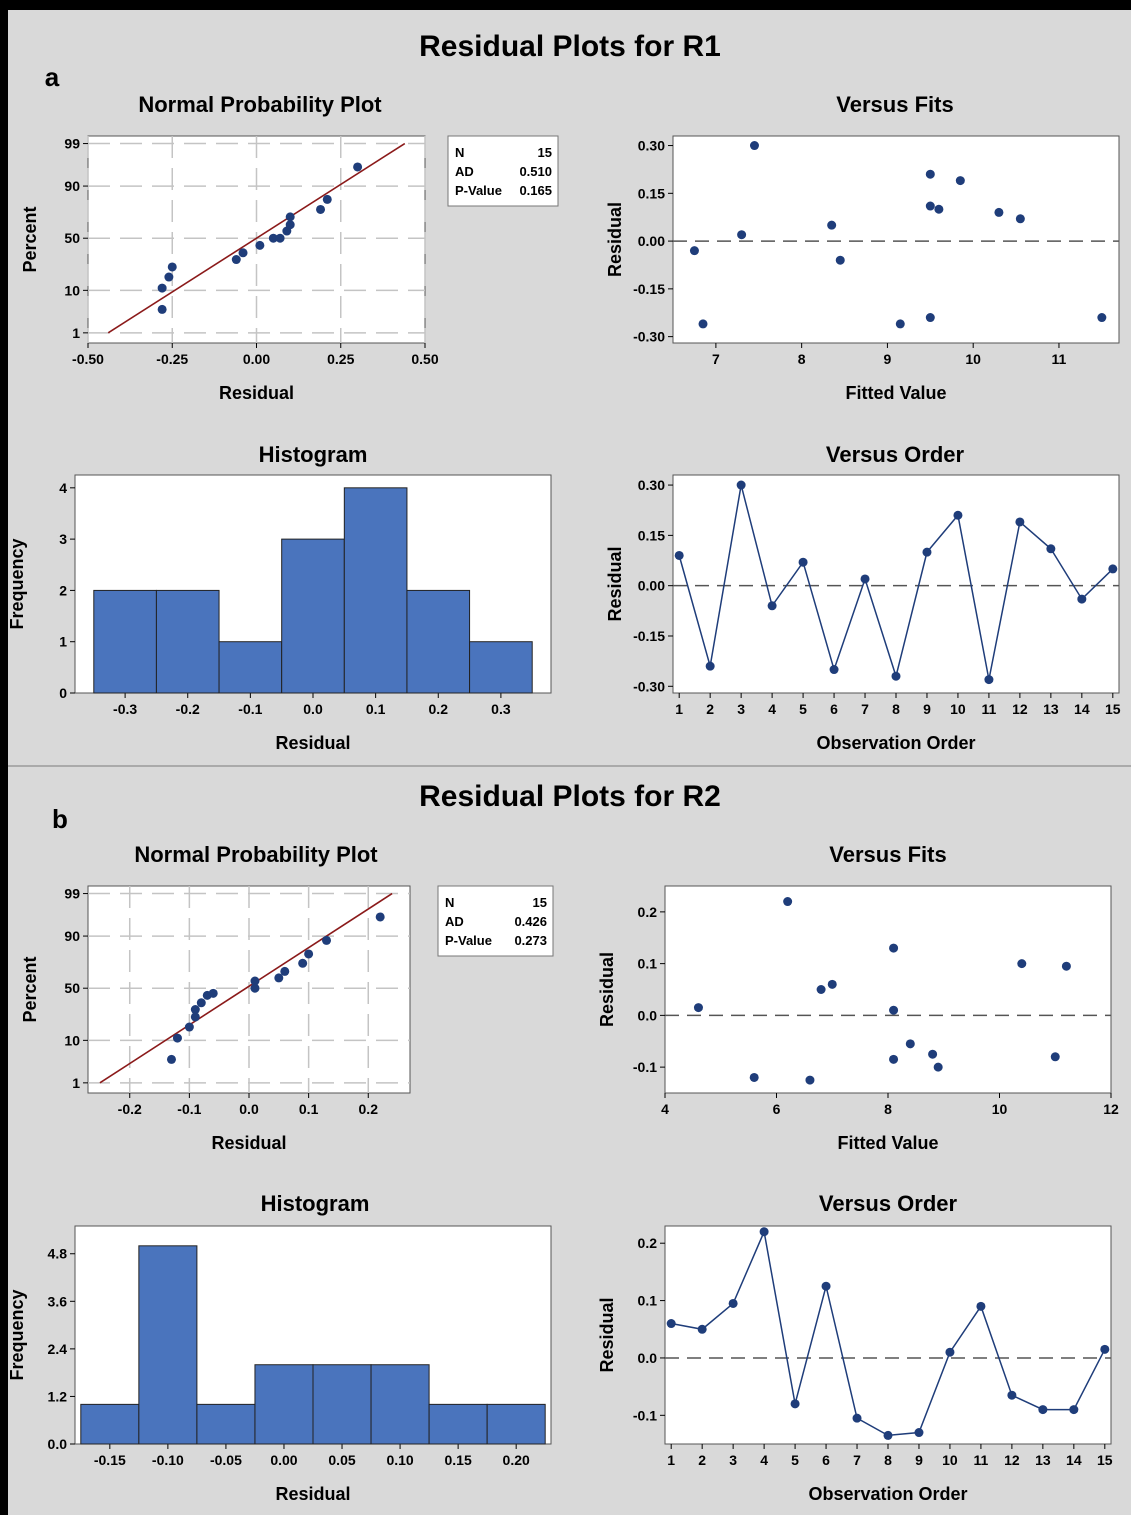  Describe the element at coordinates (88, 359) in the screenshot. I see `x-tick-label: -0.50` at that location.